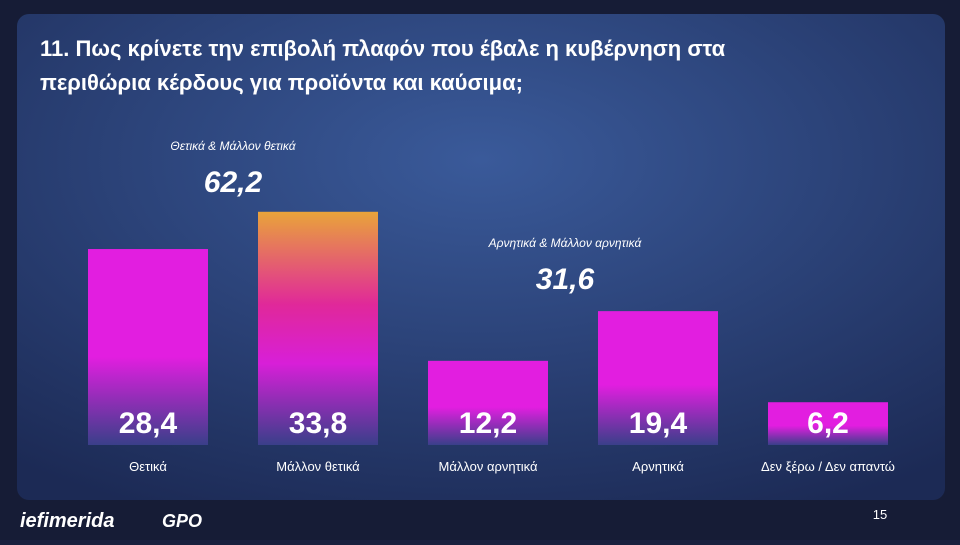  What do you see at coordinates (182, 521) in the screenshot?
I see `partner-logo: GPO` at bounding box center [182, 521].